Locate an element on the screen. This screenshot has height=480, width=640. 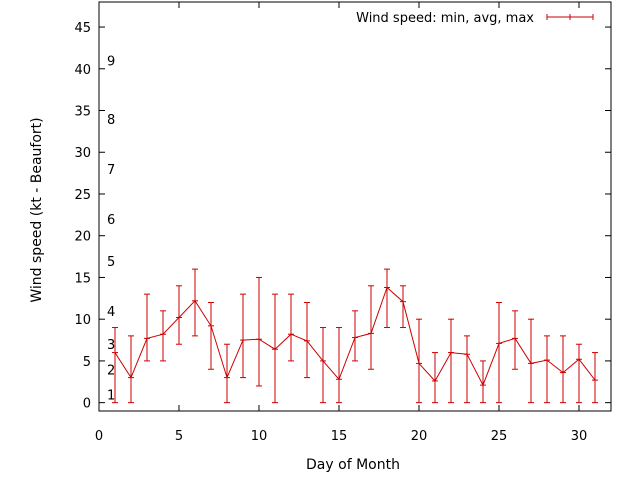
beaufort-label: 8 is located at coordinates (111, 120).